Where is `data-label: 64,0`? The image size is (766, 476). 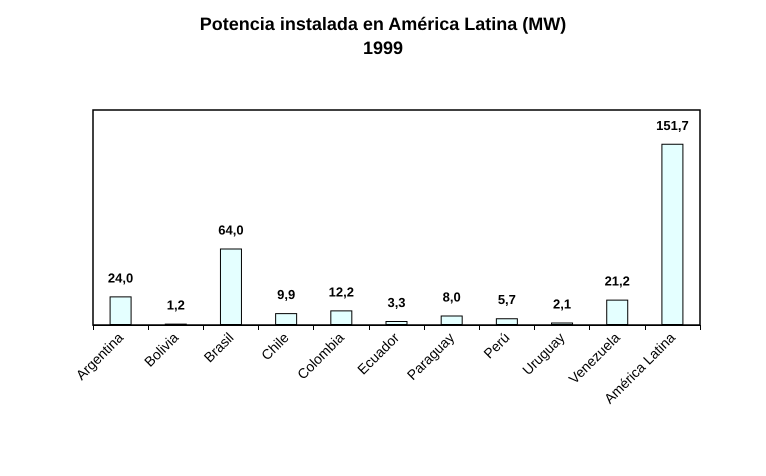
data-label: 64,0 is located at coordinates (231, 230).